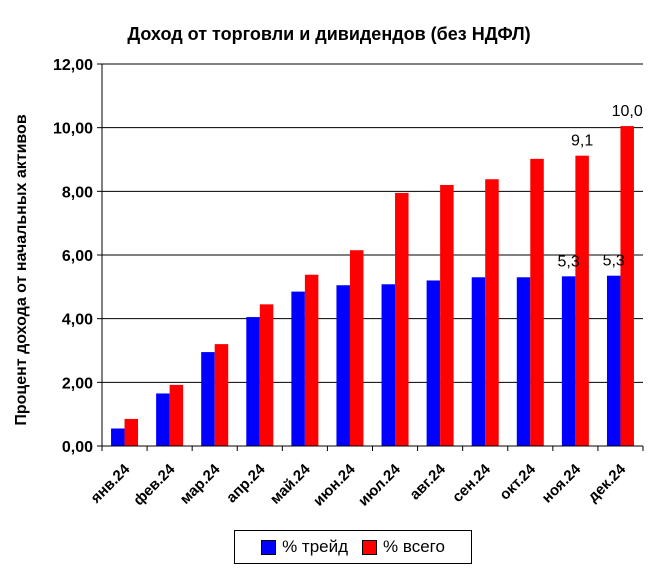 The width and height of the screenshot is (658, 574). I want to click on y-axis-label: Процент дохода от начальных активов, so click(21, 269).